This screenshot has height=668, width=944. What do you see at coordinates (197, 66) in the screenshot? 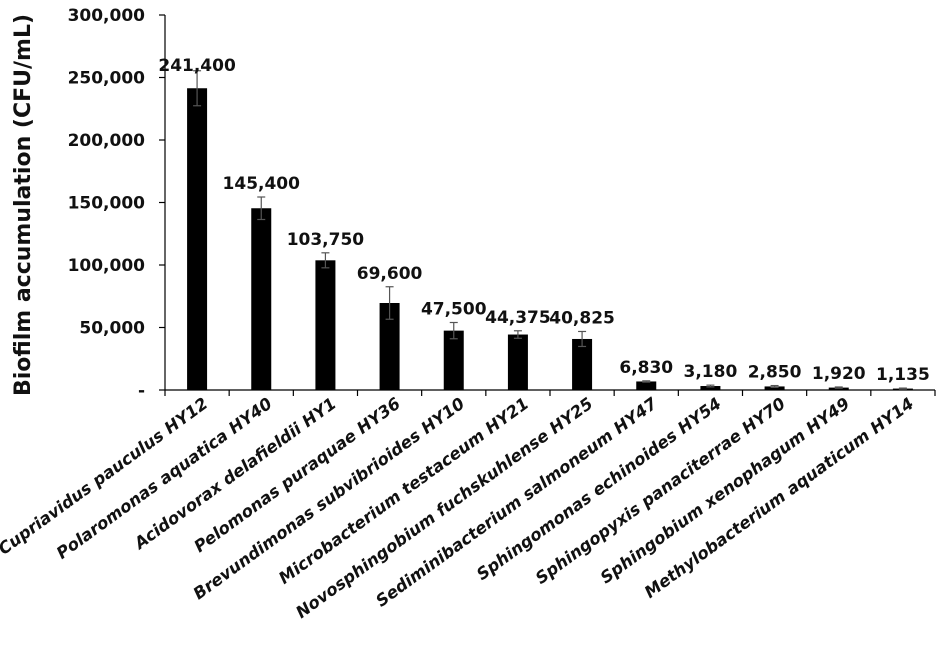
I see `data-label: 241,400` at bounding box center [197, 66].